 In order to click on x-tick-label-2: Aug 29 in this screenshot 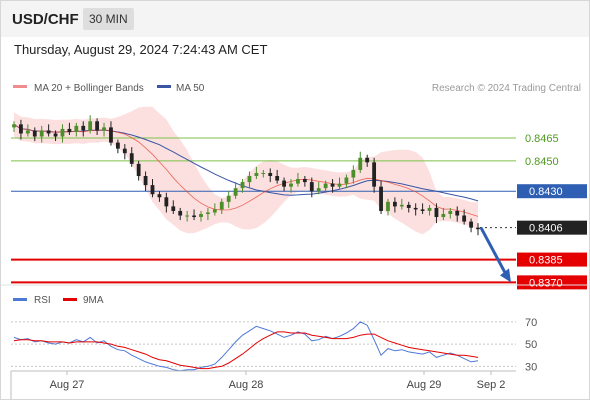, I will do `click(424, 385)`.